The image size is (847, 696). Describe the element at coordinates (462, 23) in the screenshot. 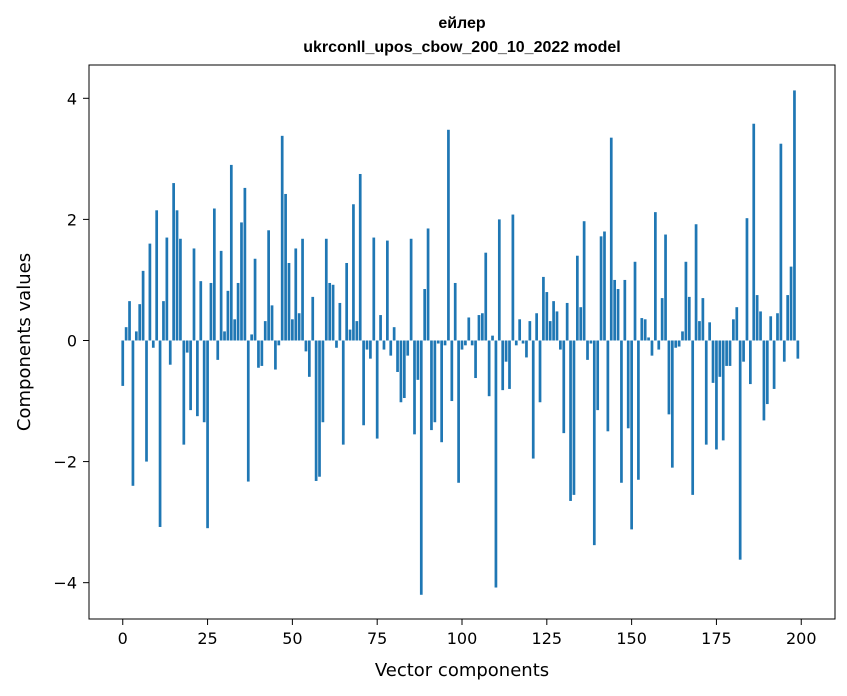

I see `chart-title-line1: ейлер` at that location.